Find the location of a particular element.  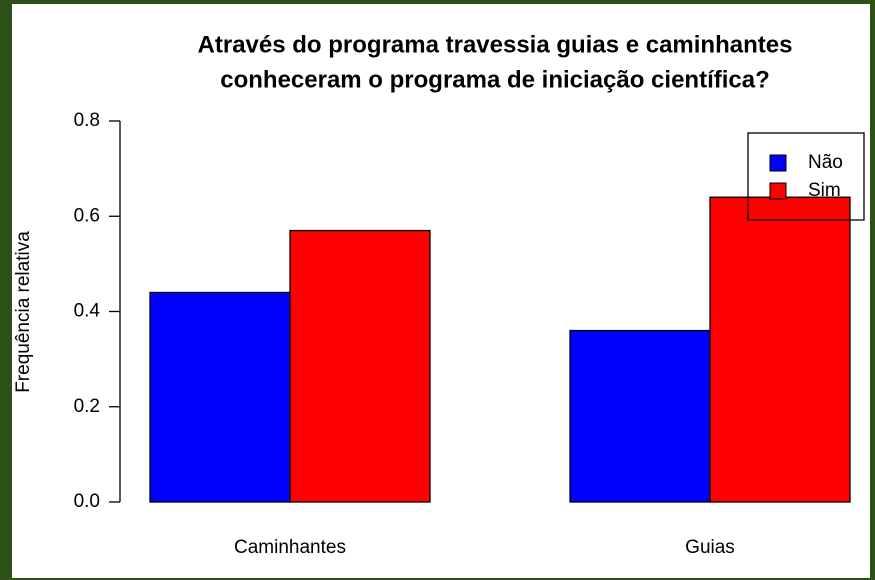

legend-label: Sim is located at coordinates (824, 190).